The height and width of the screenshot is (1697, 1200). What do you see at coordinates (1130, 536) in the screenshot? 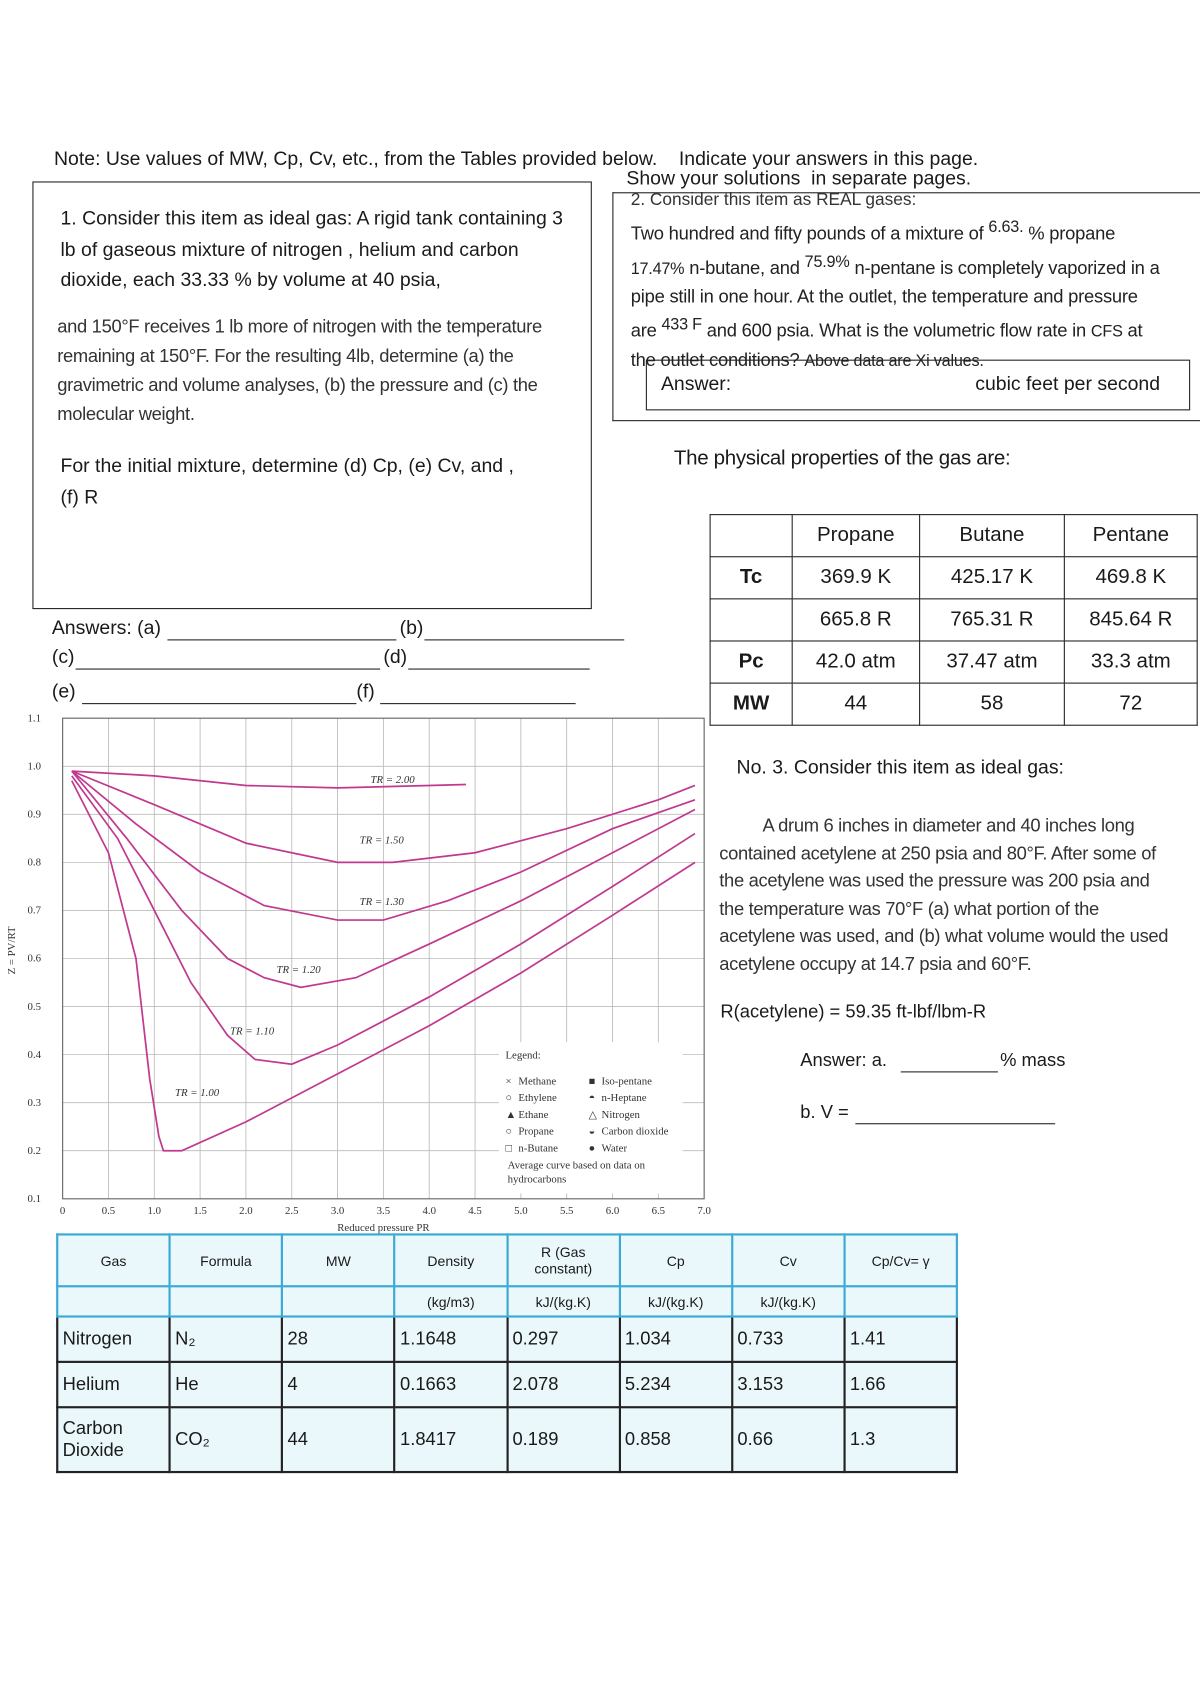
I see `table-cell: Pentane` at bounding box center [1130, 536].